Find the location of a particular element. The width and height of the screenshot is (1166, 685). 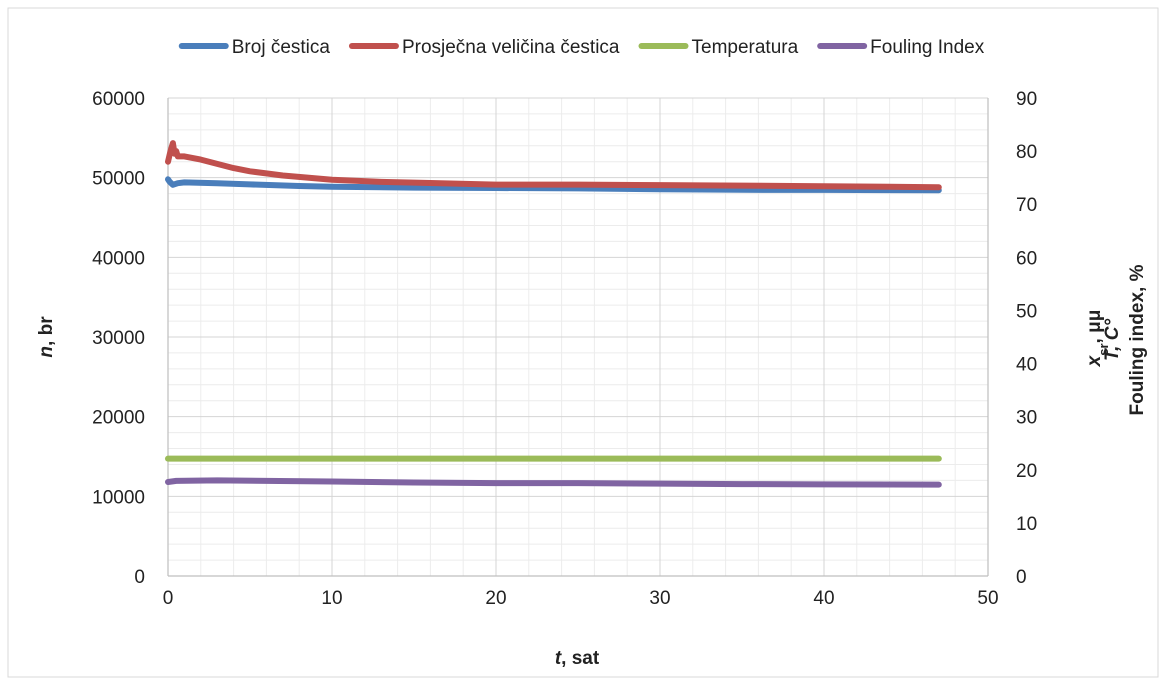

x-tick-label: 40 is located at coordinates (823, 598).